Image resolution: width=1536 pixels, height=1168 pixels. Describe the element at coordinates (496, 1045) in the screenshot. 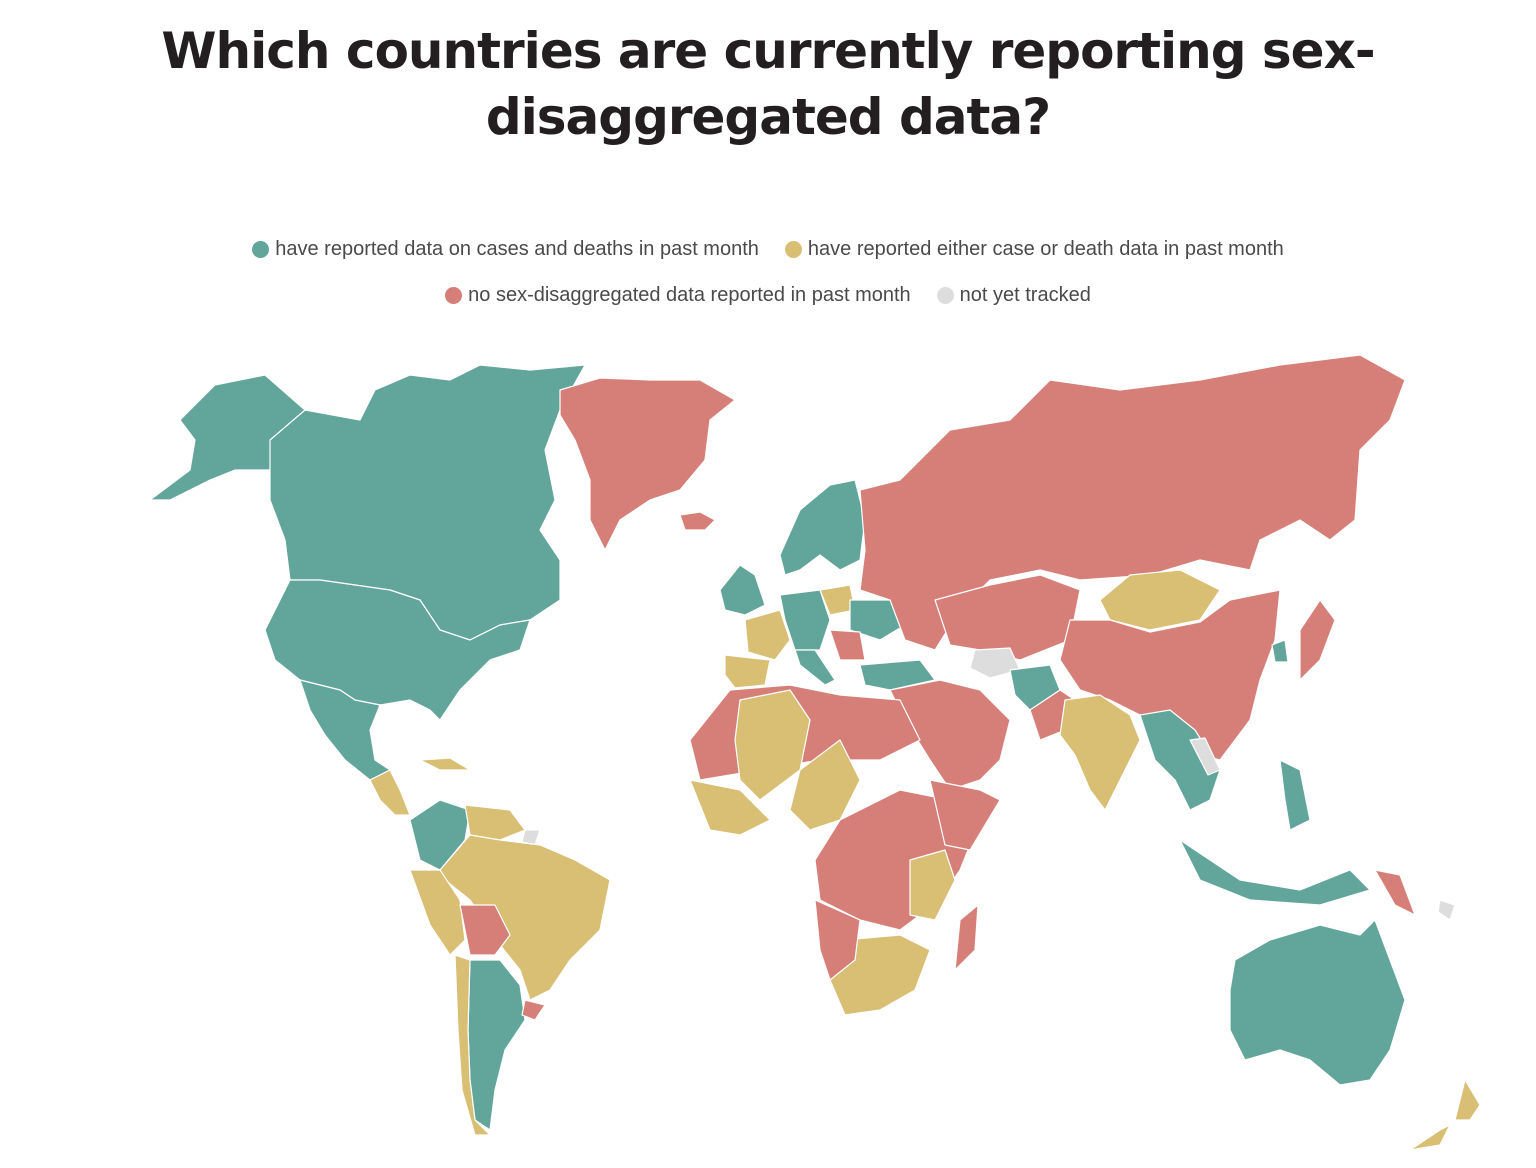

I see `region-argentina` at that location.